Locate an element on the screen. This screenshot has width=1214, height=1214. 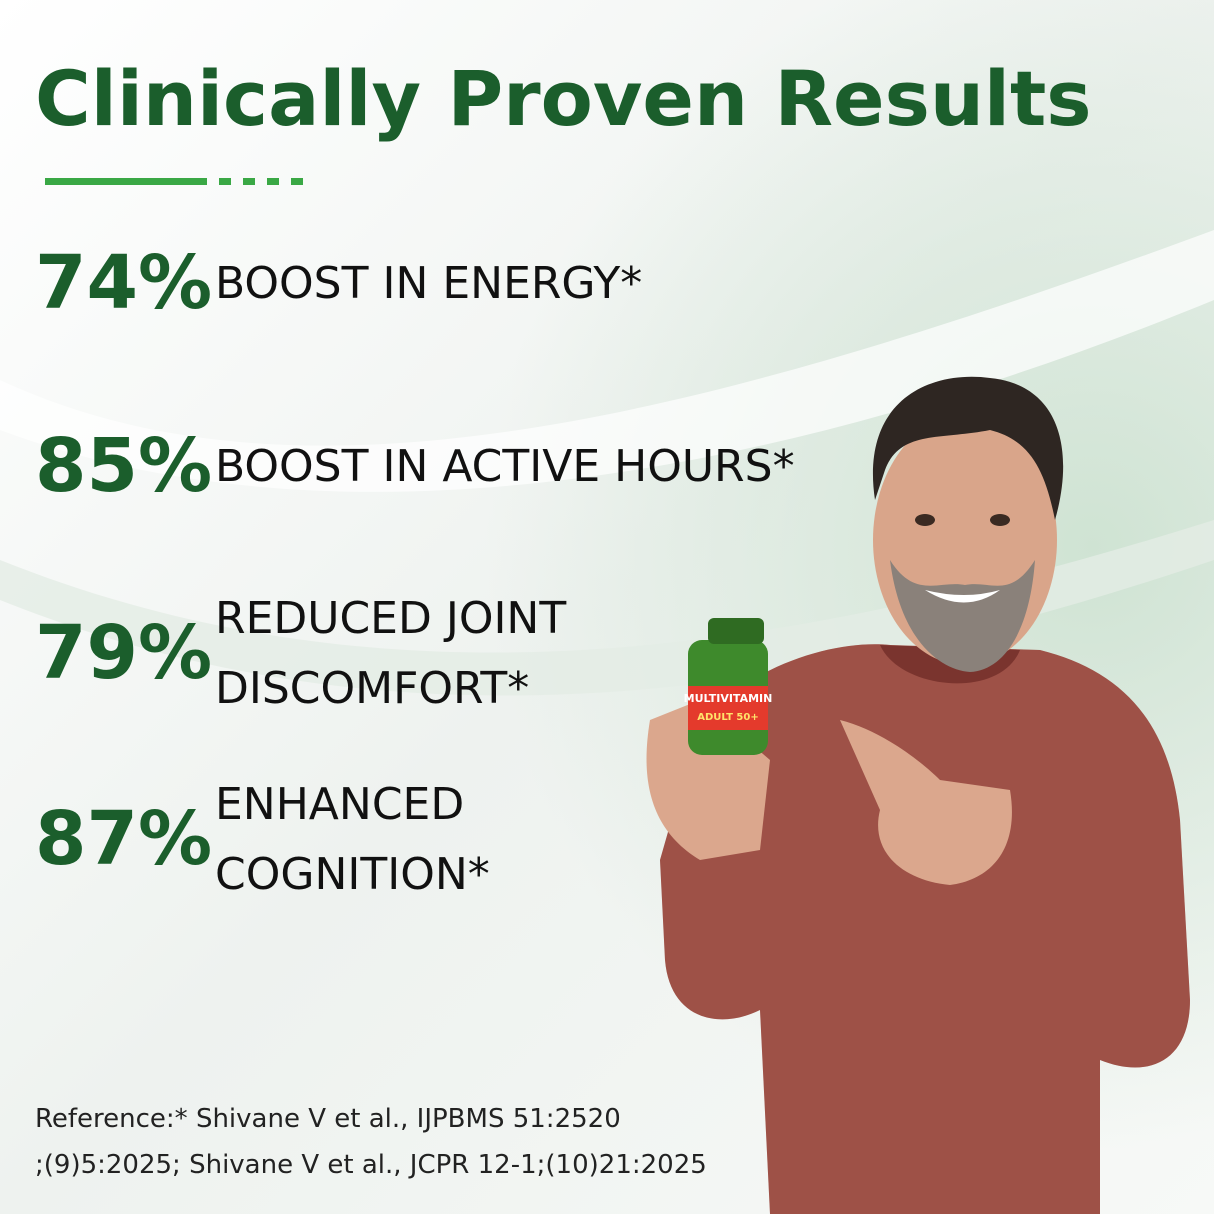
stat-label: REDUCED JOINT is located at coordinates (390, 618).